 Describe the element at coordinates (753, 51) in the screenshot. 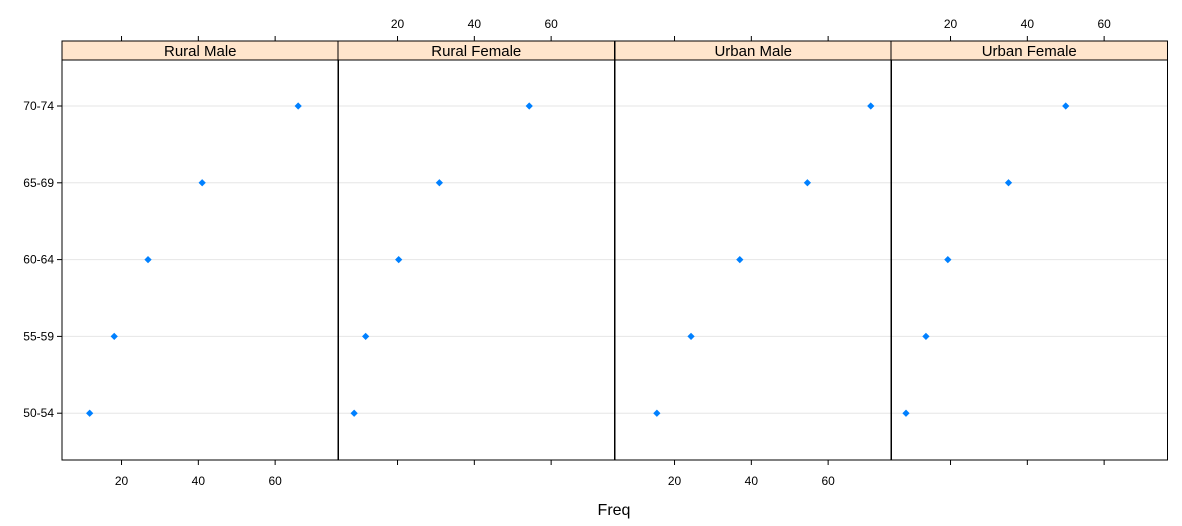

I see `panel-strip-label: Urban Male` at that location.